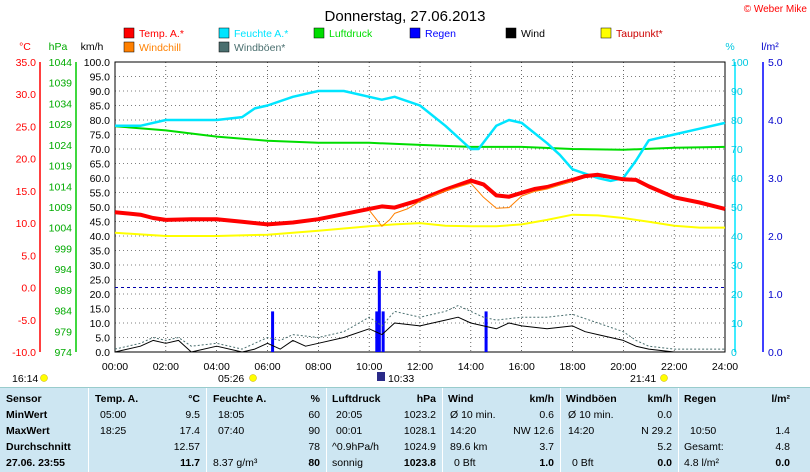 This screenshot has width=810, height=472. Describe the element at coordinates (61, 125) in the screenshot. I see `pressure-tick-label: 1029` at that location.